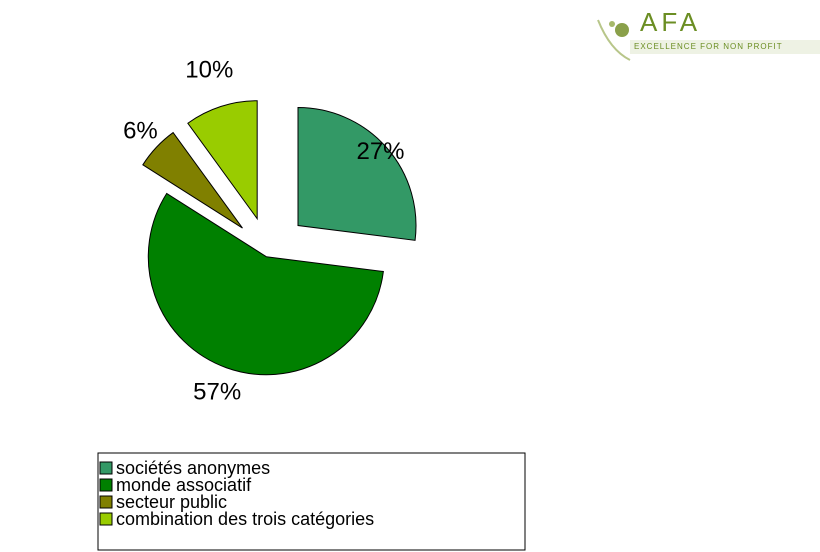 This screenshot has width=820, height=552. Describe the element at coordinates (380, 151) in the screenshot. I see `data-label: 27%` at that location.